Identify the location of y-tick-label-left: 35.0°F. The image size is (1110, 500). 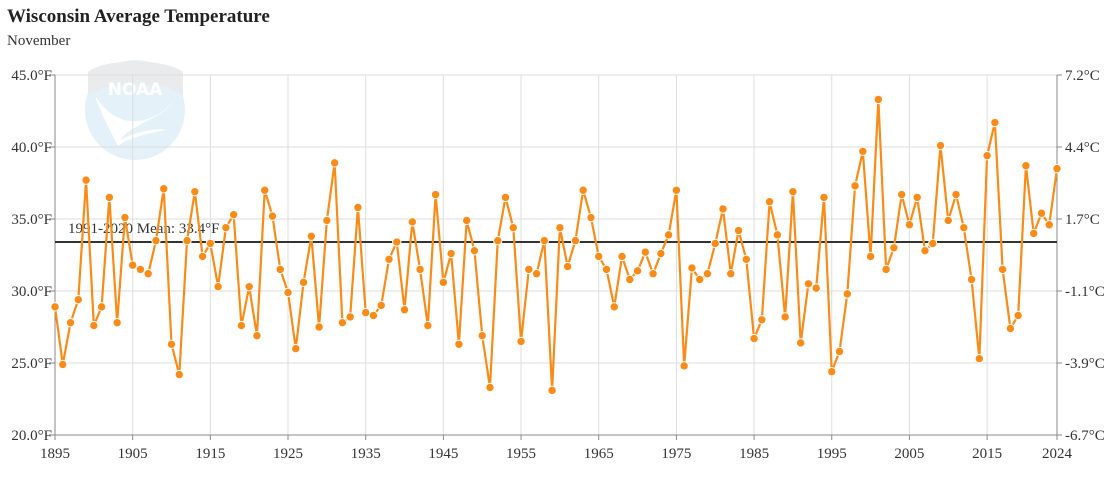
(31, 220).